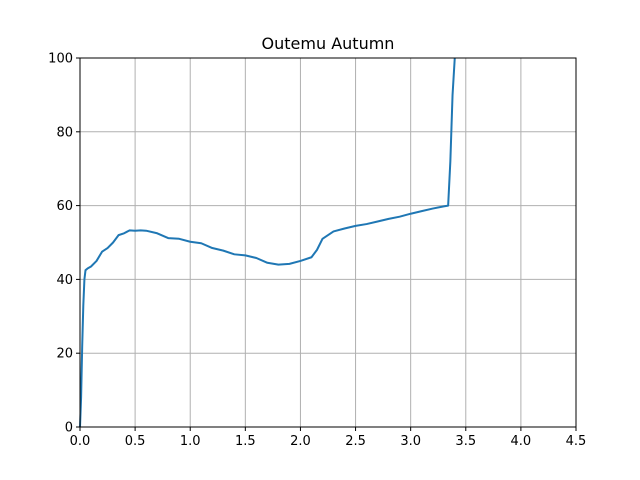 The height and width of the screenshot is (480, 640). Describe the element at coordinates (64, 280) in the screenshot. I see `y-tick-label: 40` at that location.